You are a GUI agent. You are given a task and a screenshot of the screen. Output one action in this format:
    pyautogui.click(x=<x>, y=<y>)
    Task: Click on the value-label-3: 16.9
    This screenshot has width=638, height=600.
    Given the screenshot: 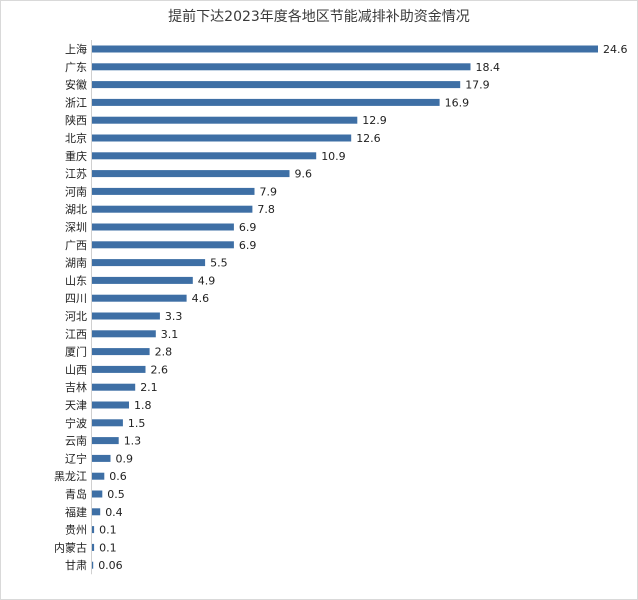 What is the action you would take?
    pyautogui.click(x=457, y=102)
    